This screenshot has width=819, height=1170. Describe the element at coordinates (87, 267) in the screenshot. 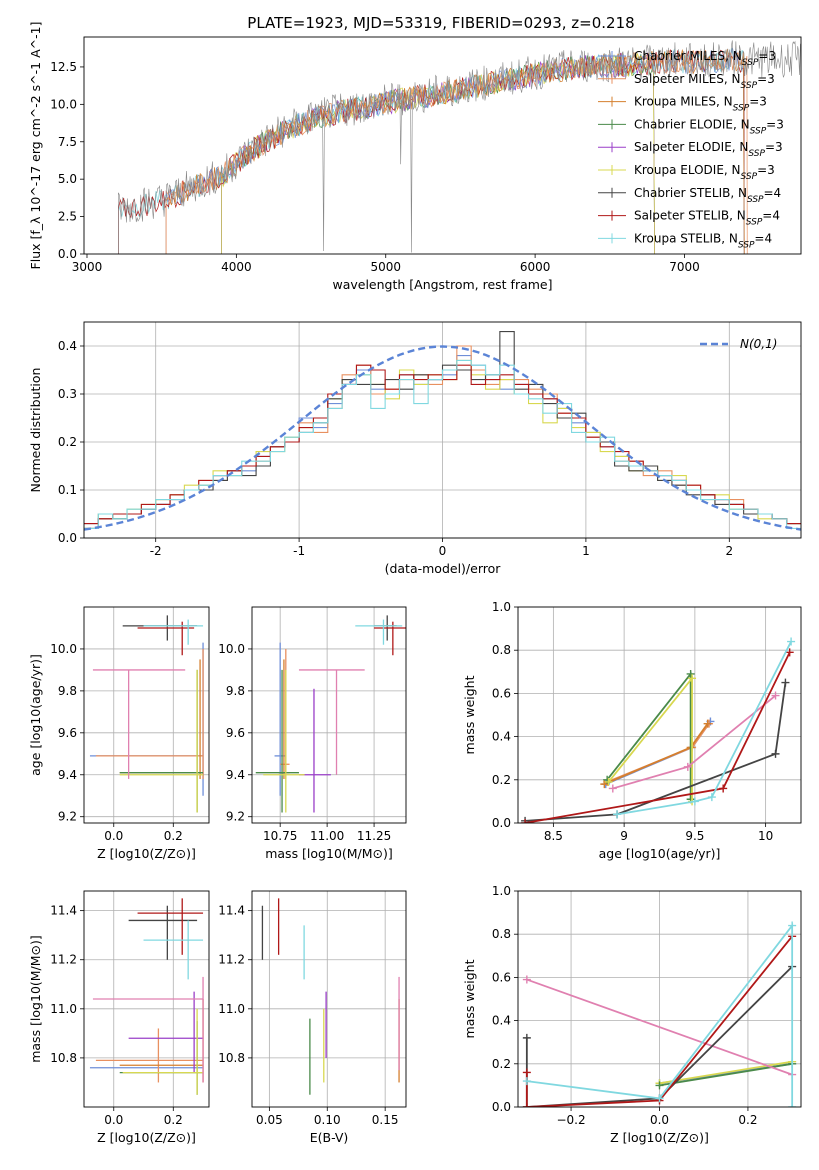

I see `x-tick-label: 3000` at that location.